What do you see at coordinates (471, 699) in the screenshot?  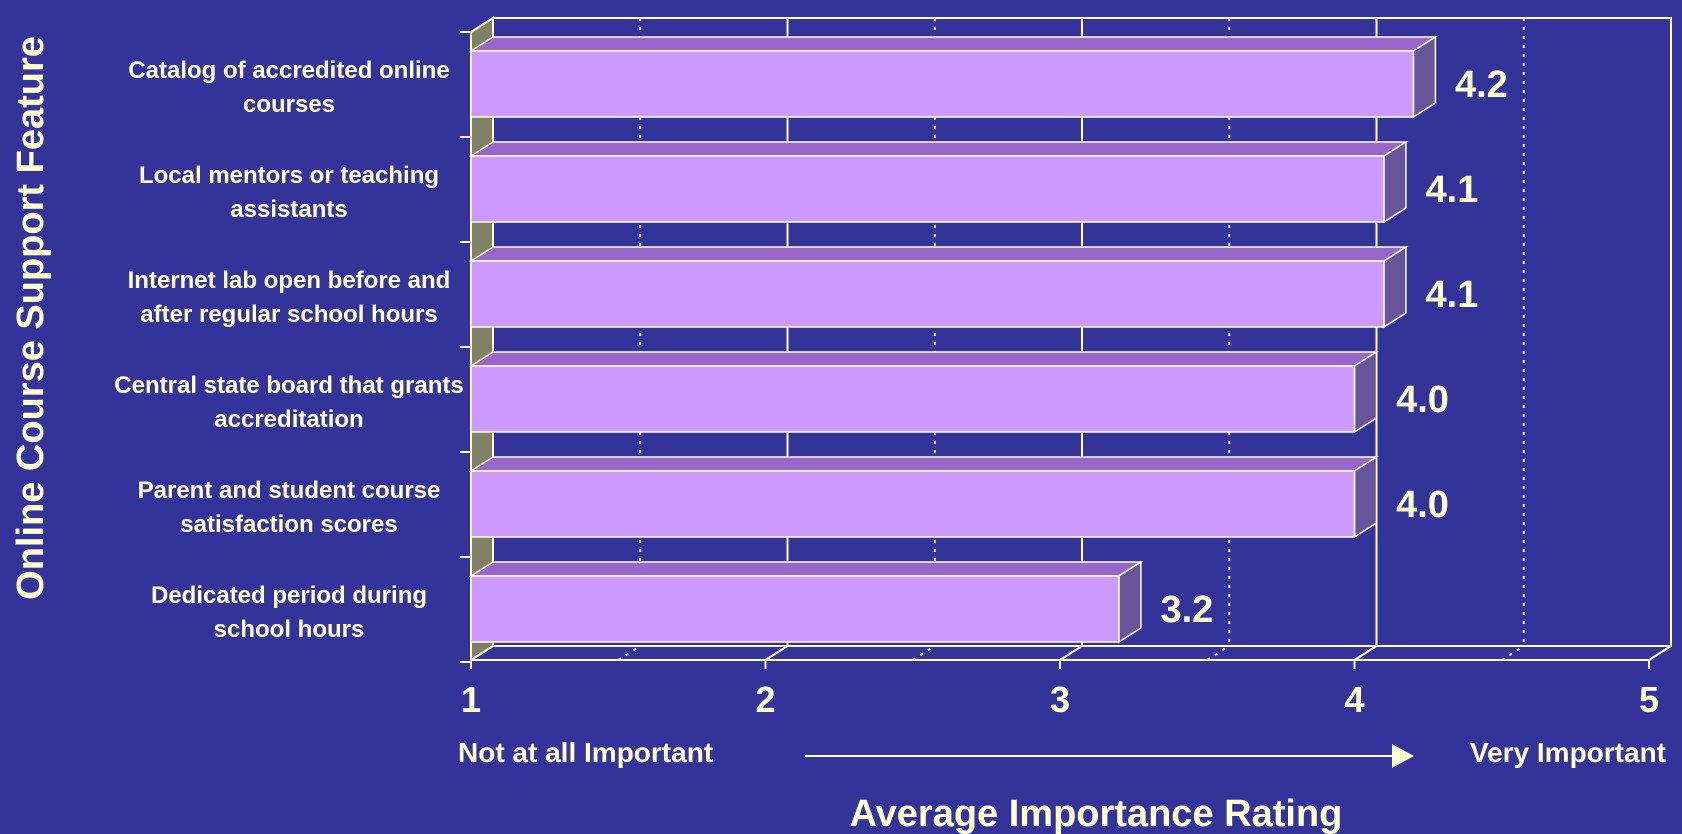 I see `x-tick-label: 1` at bounding box center [471, 699].